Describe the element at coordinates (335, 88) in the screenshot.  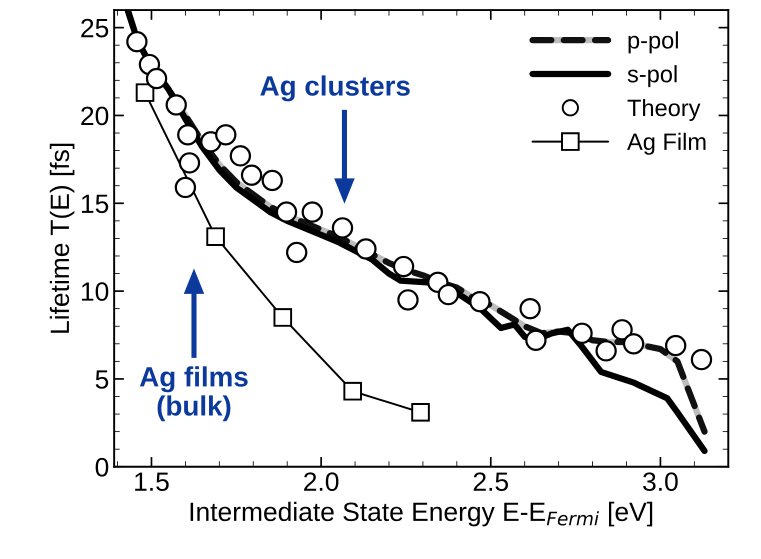
I see `annotation: Ag clusters` at that location.